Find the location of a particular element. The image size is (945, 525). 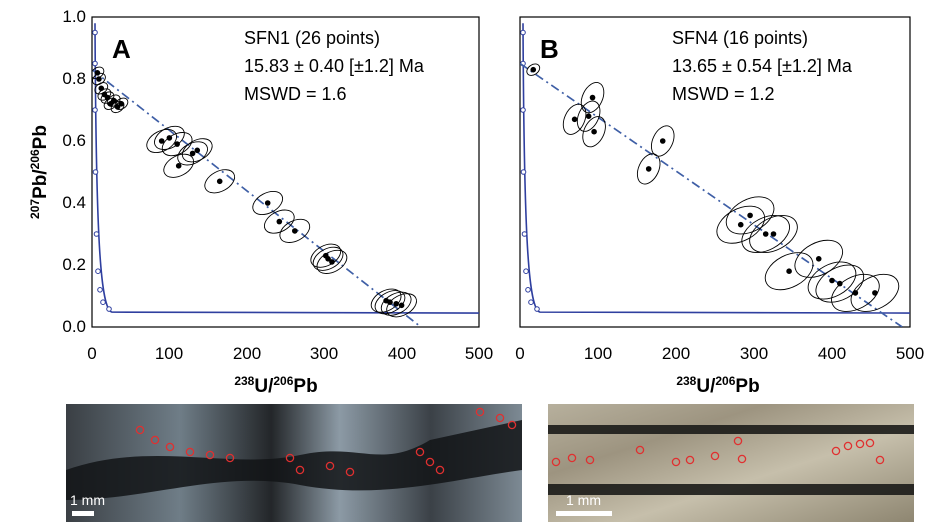

age-annotation-a: 15.83 ± 0.40 [±1.2] Ma is located at coordinates (334, 66).